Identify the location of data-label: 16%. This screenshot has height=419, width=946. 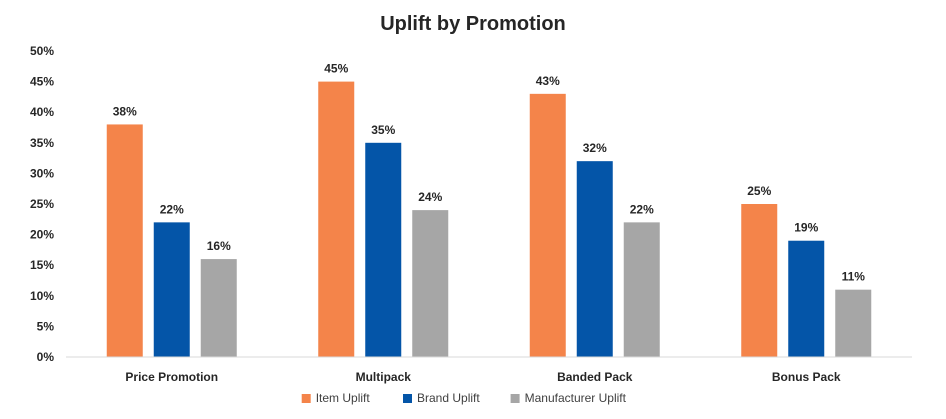
(219, 246).